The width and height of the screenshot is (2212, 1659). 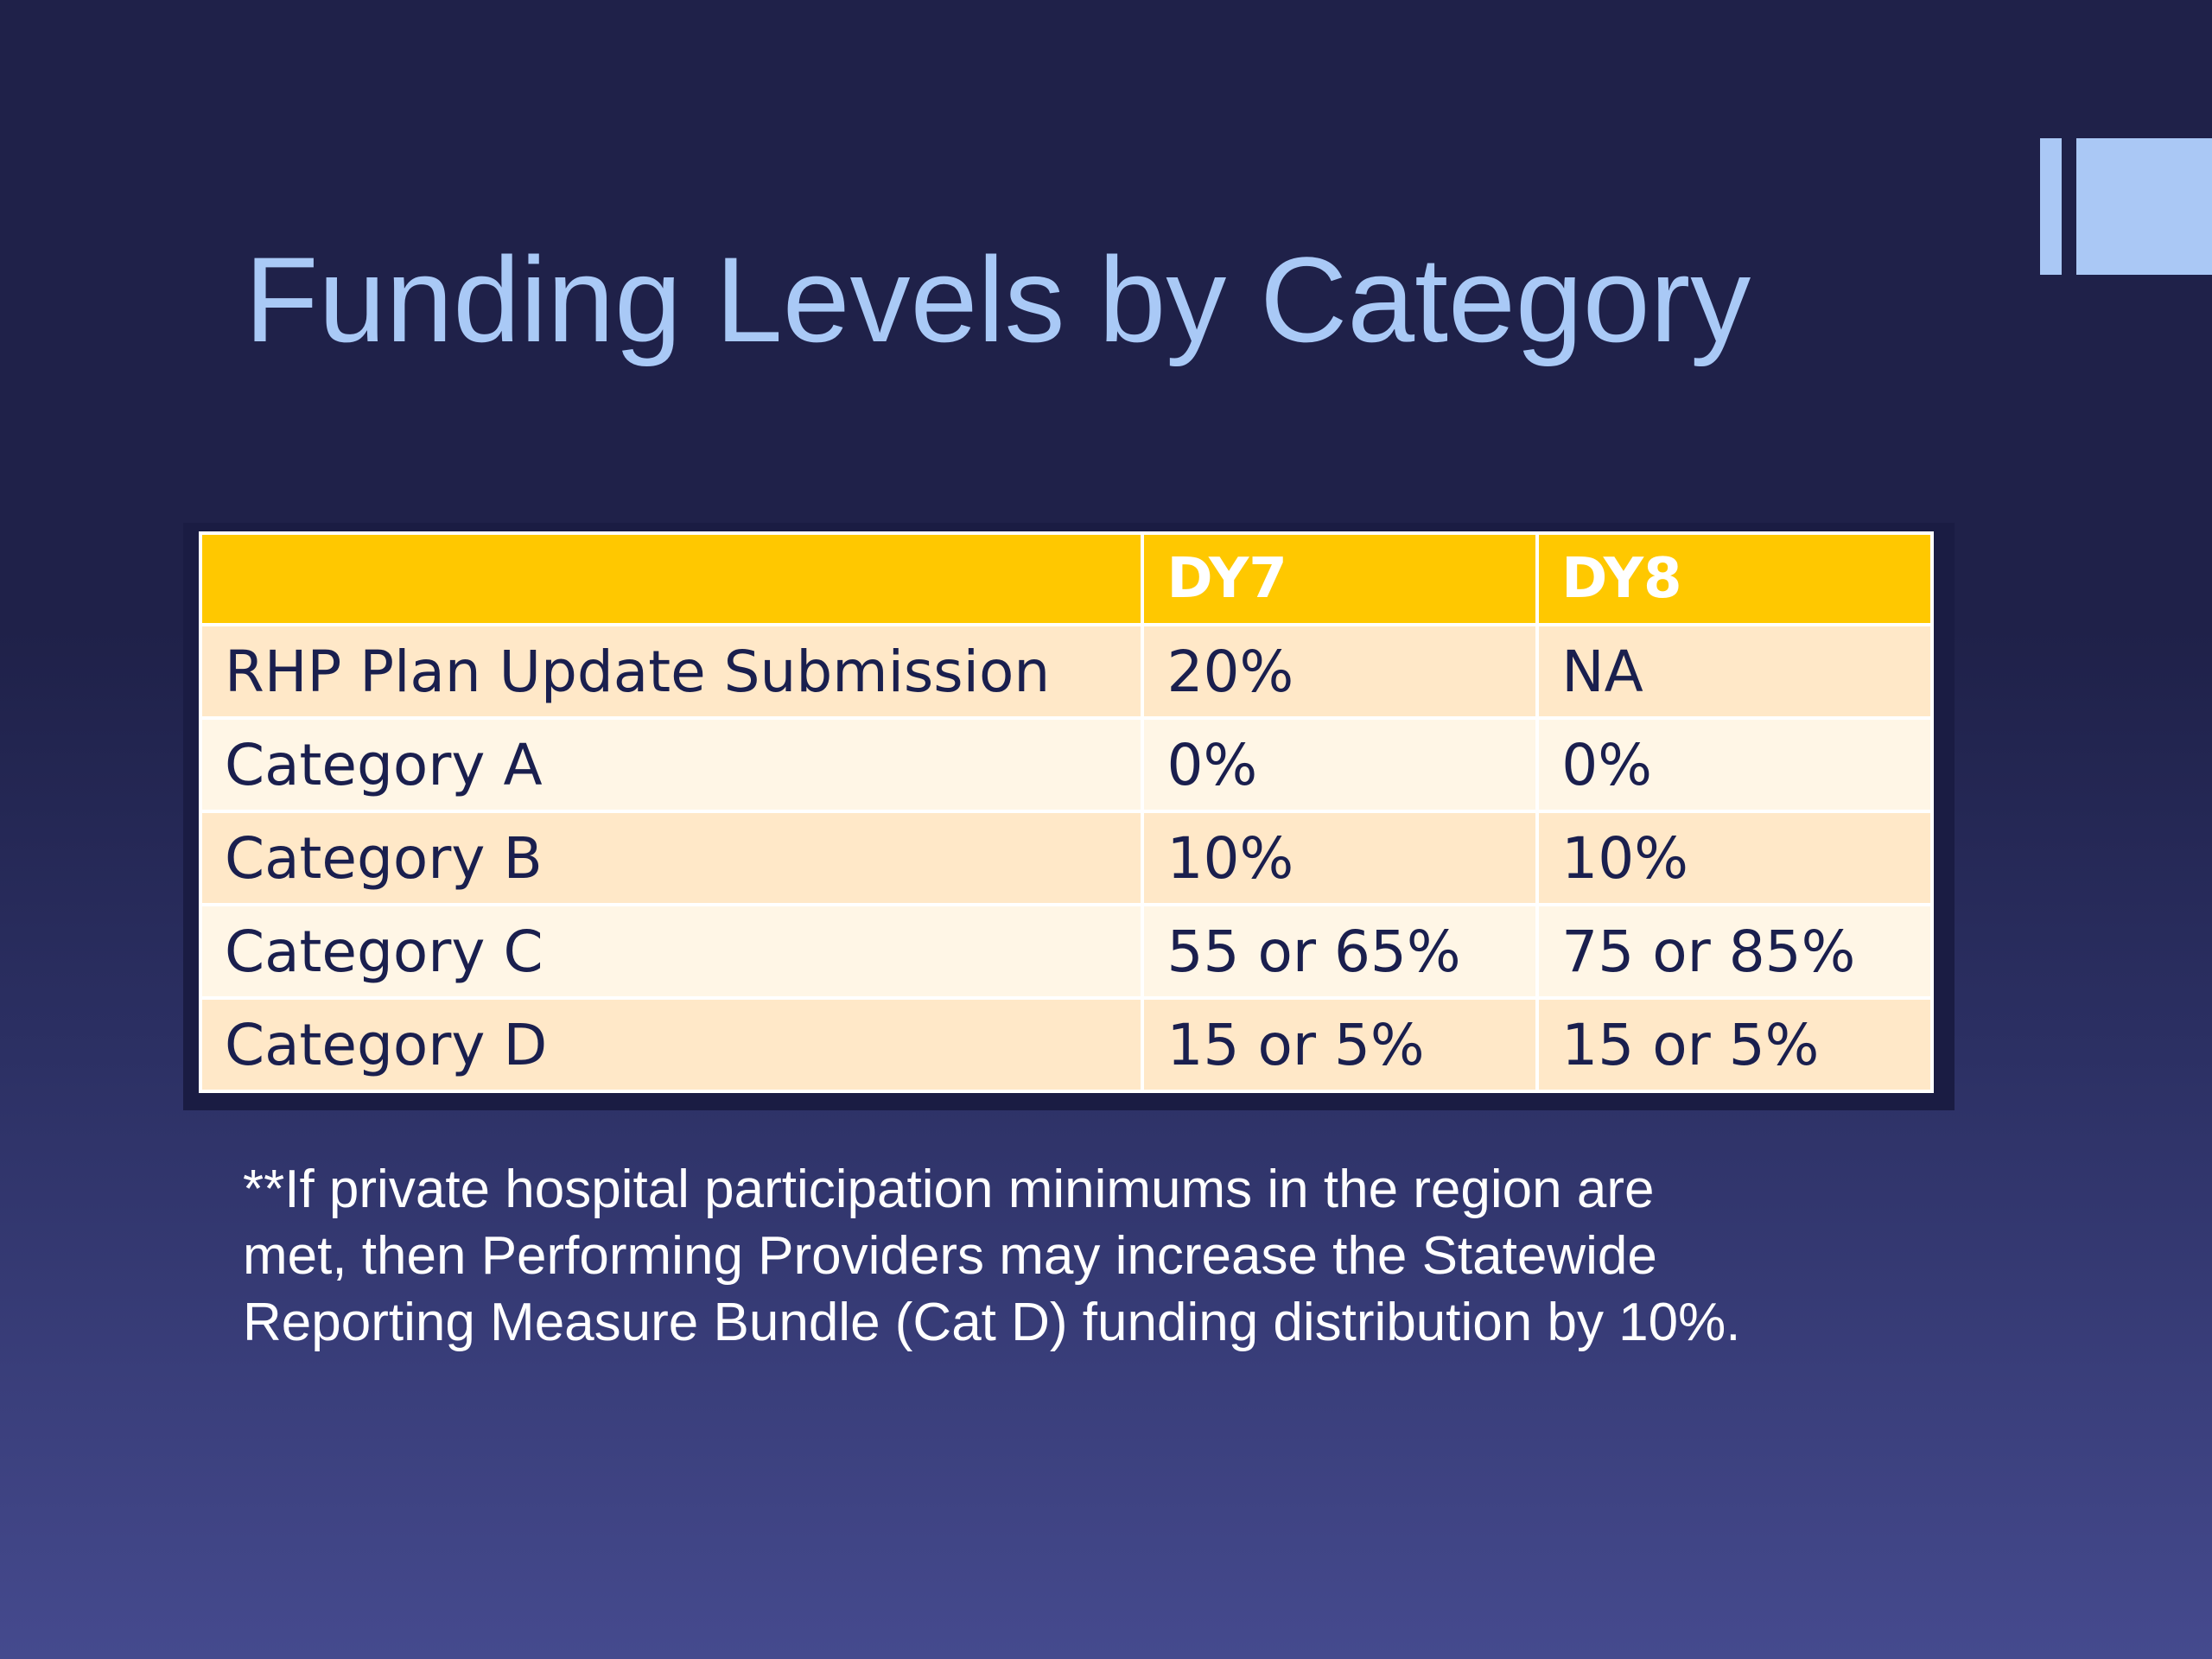 I want to click on dy7-value: 0%, so click(x=1340, y=764).